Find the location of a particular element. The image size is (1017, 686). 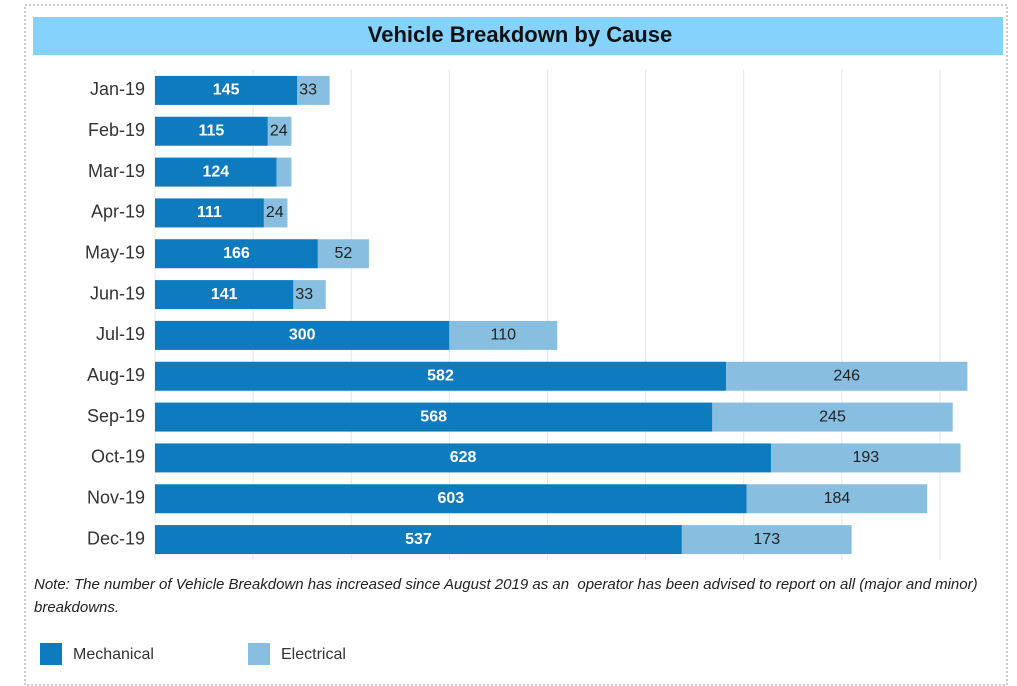

data-label: 111 is located at coordinates (209, 212).